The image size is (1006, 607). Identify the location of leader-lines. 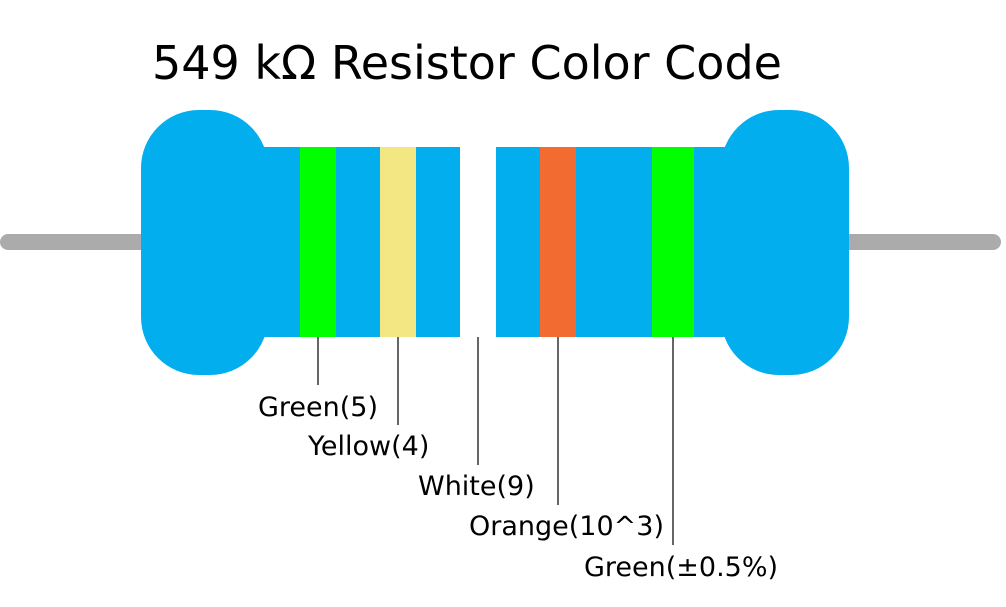
(495, 441).